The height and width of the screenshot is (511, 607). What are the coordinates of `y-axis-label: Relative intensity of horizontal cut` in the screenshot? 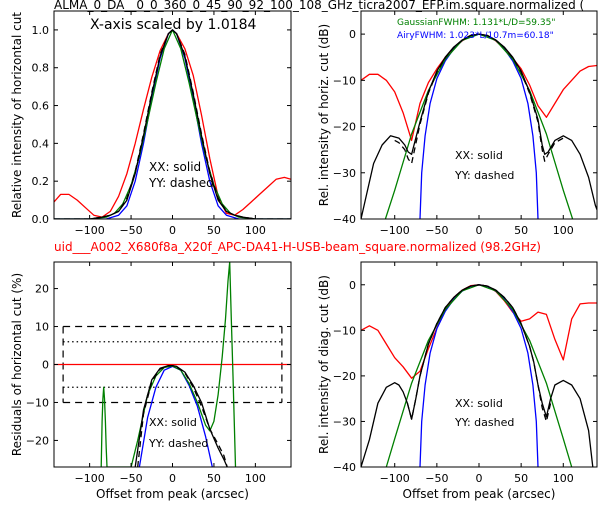 It's located at (17, 115).